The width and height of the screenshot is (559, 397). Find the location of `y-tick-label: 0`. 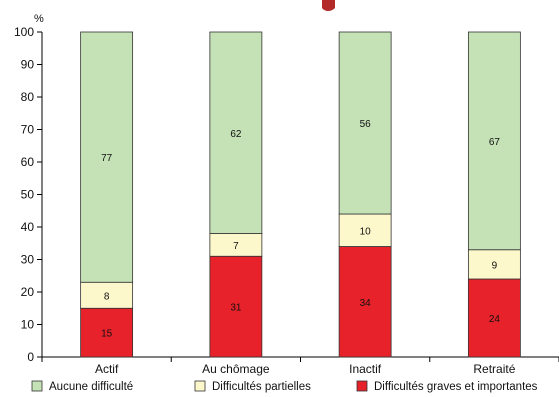

y-tick-label: 0 is located at coordinates (30, 357).